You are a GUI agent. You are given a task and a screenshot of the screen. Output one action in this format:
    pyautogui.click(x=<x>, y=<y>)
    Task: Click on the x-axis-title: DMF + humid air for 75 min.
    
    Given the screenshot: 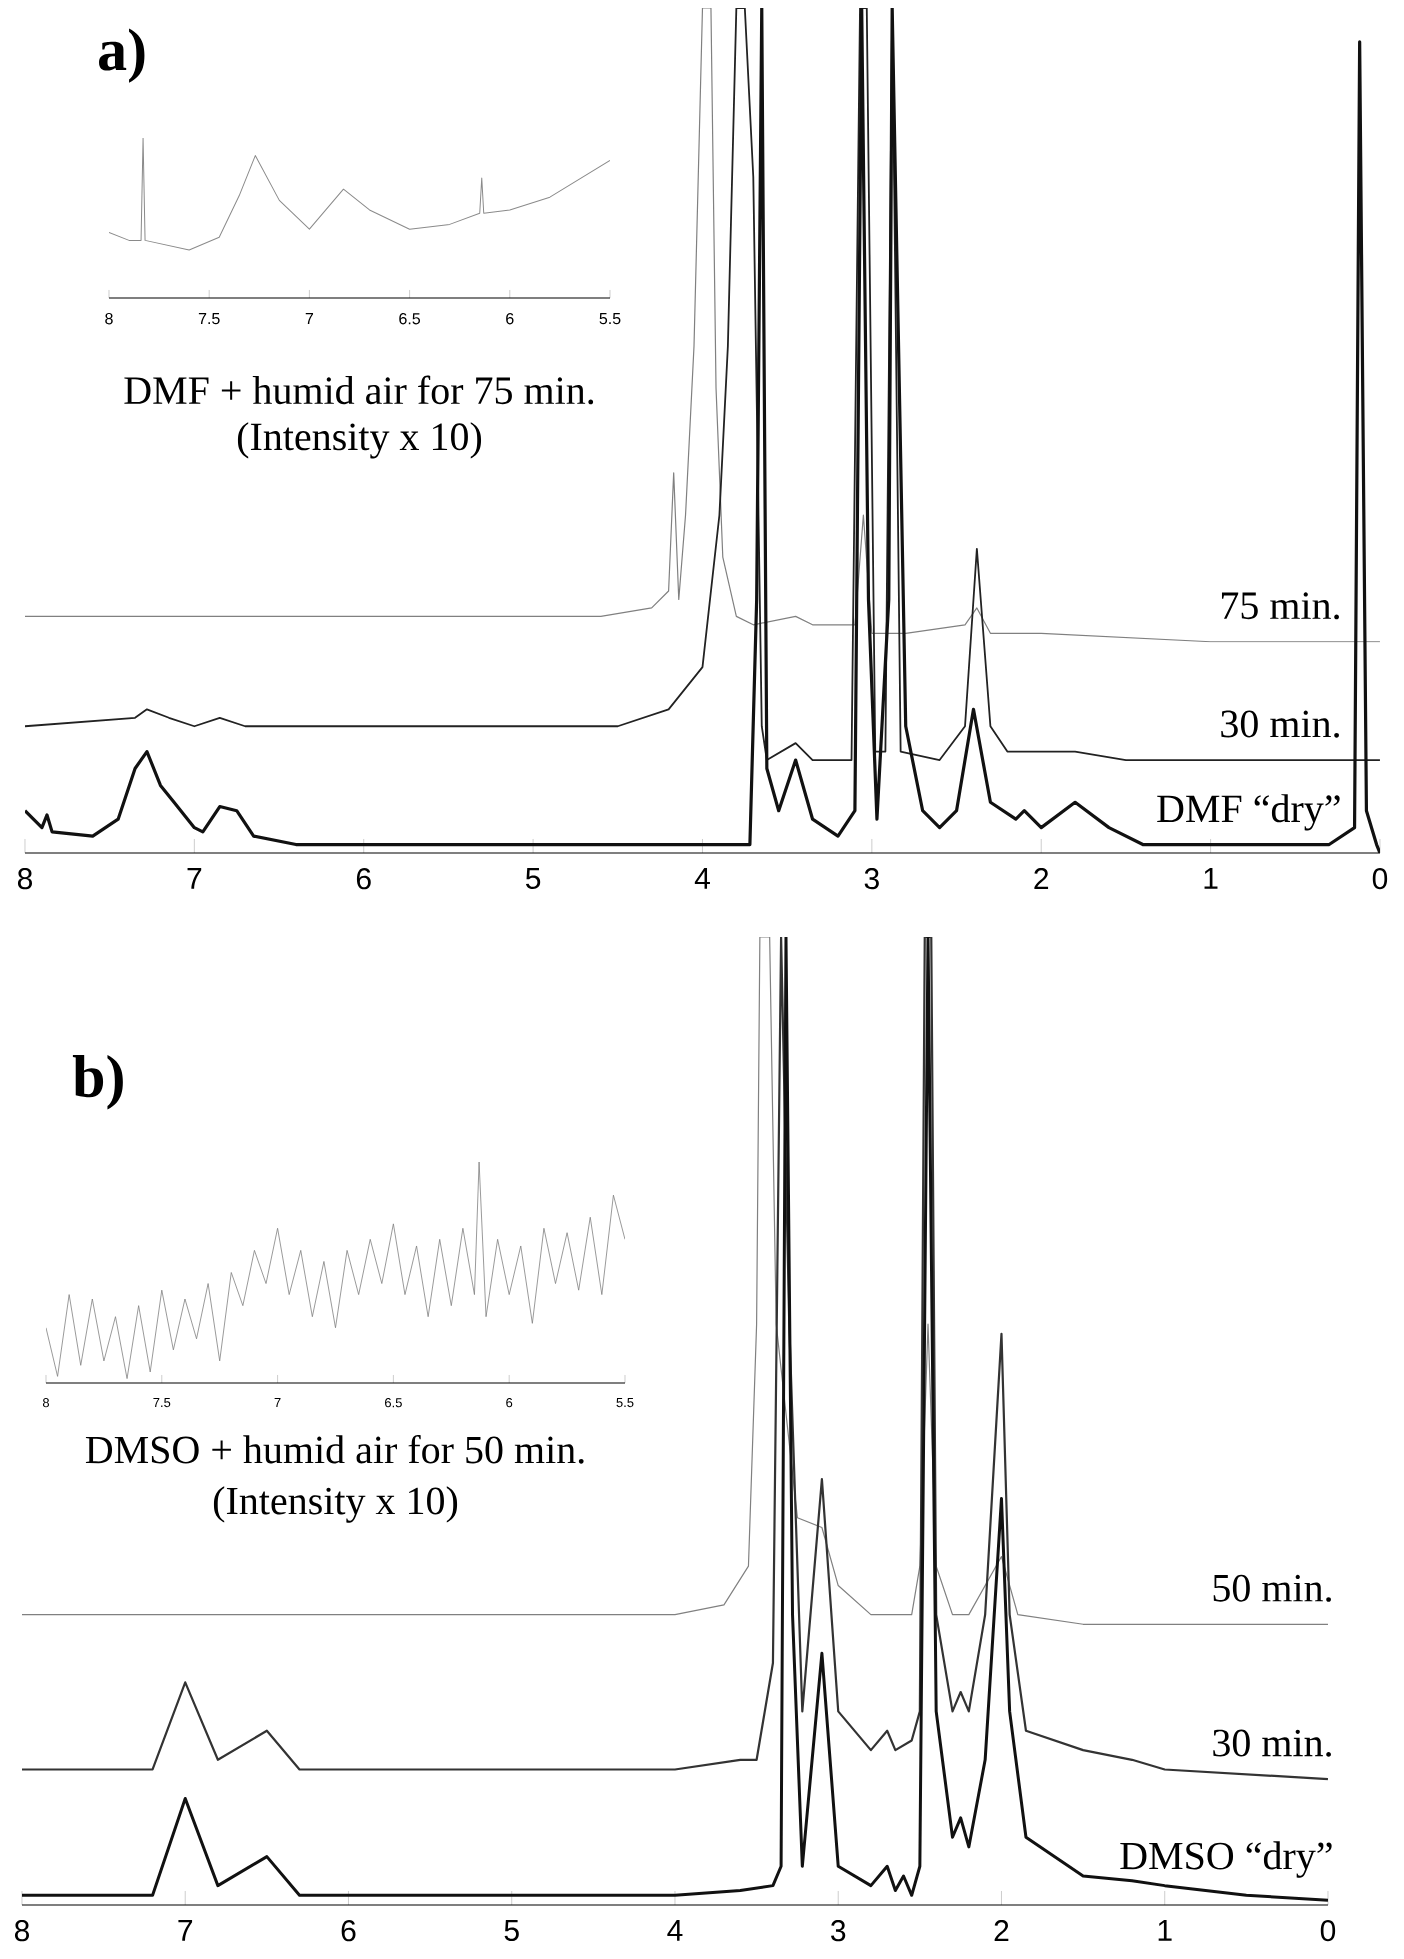 What is the action you would take?
    pyautogui.click(x=359, y=390)
    